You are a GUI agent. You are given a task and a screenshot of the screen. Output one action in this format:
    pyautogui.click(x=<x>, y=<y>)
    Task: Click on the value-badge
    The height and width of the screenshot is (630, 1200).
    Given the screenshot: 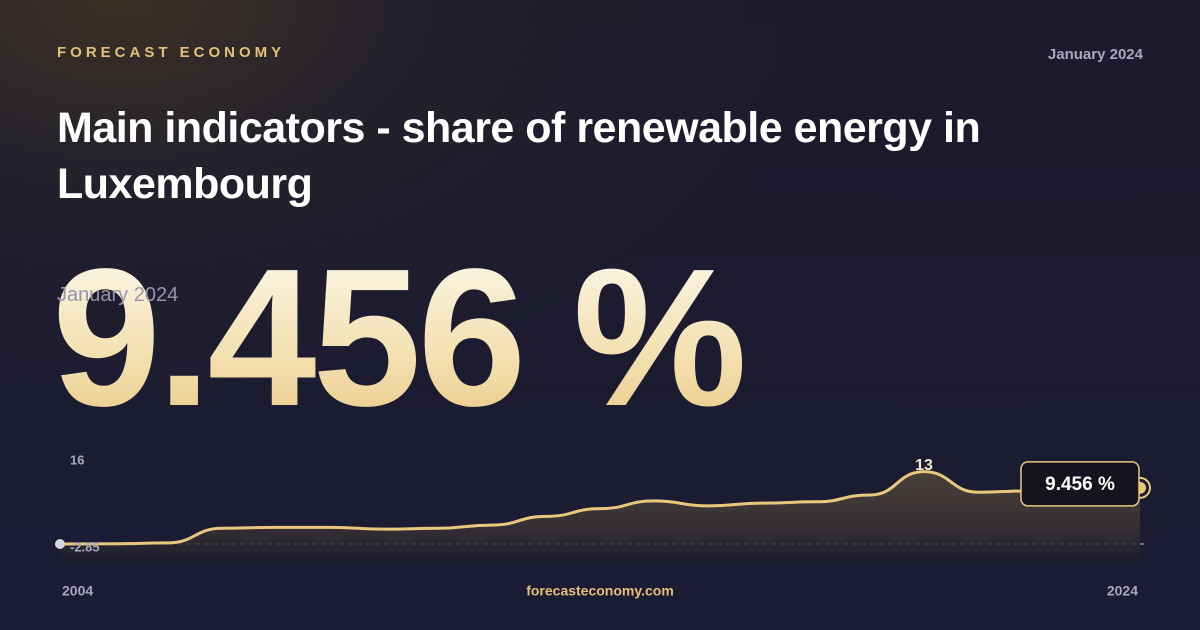 What is the action you would take?
    pyautogui.click(x=1080, y=484)
    